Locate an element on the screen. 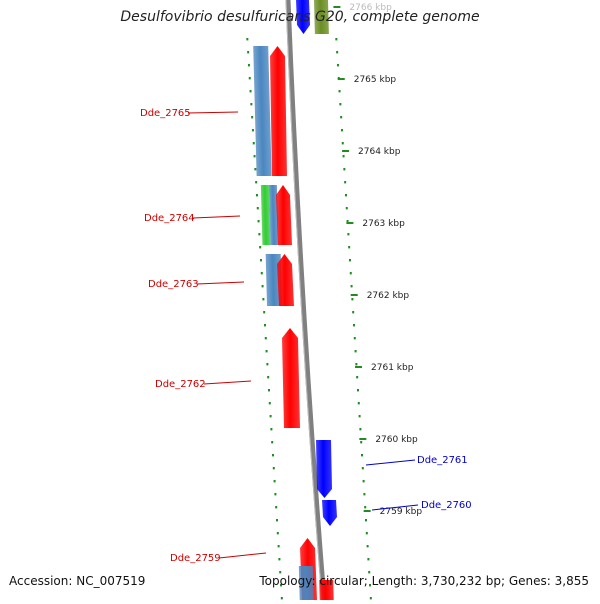  gene-feature-dde2764-cds is located at coordinates (284, 215).